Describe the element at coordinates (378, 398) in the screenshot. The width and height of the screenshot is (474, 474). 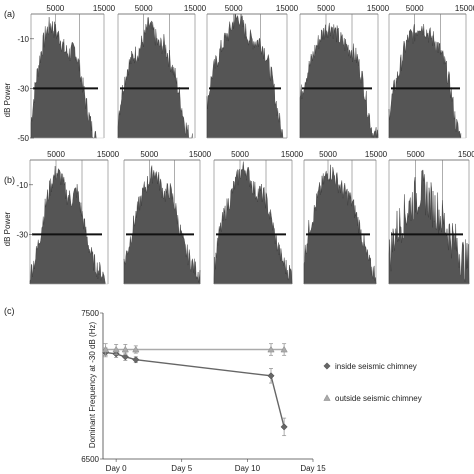
I see `legend-label: outside seismic chimney` at that location.